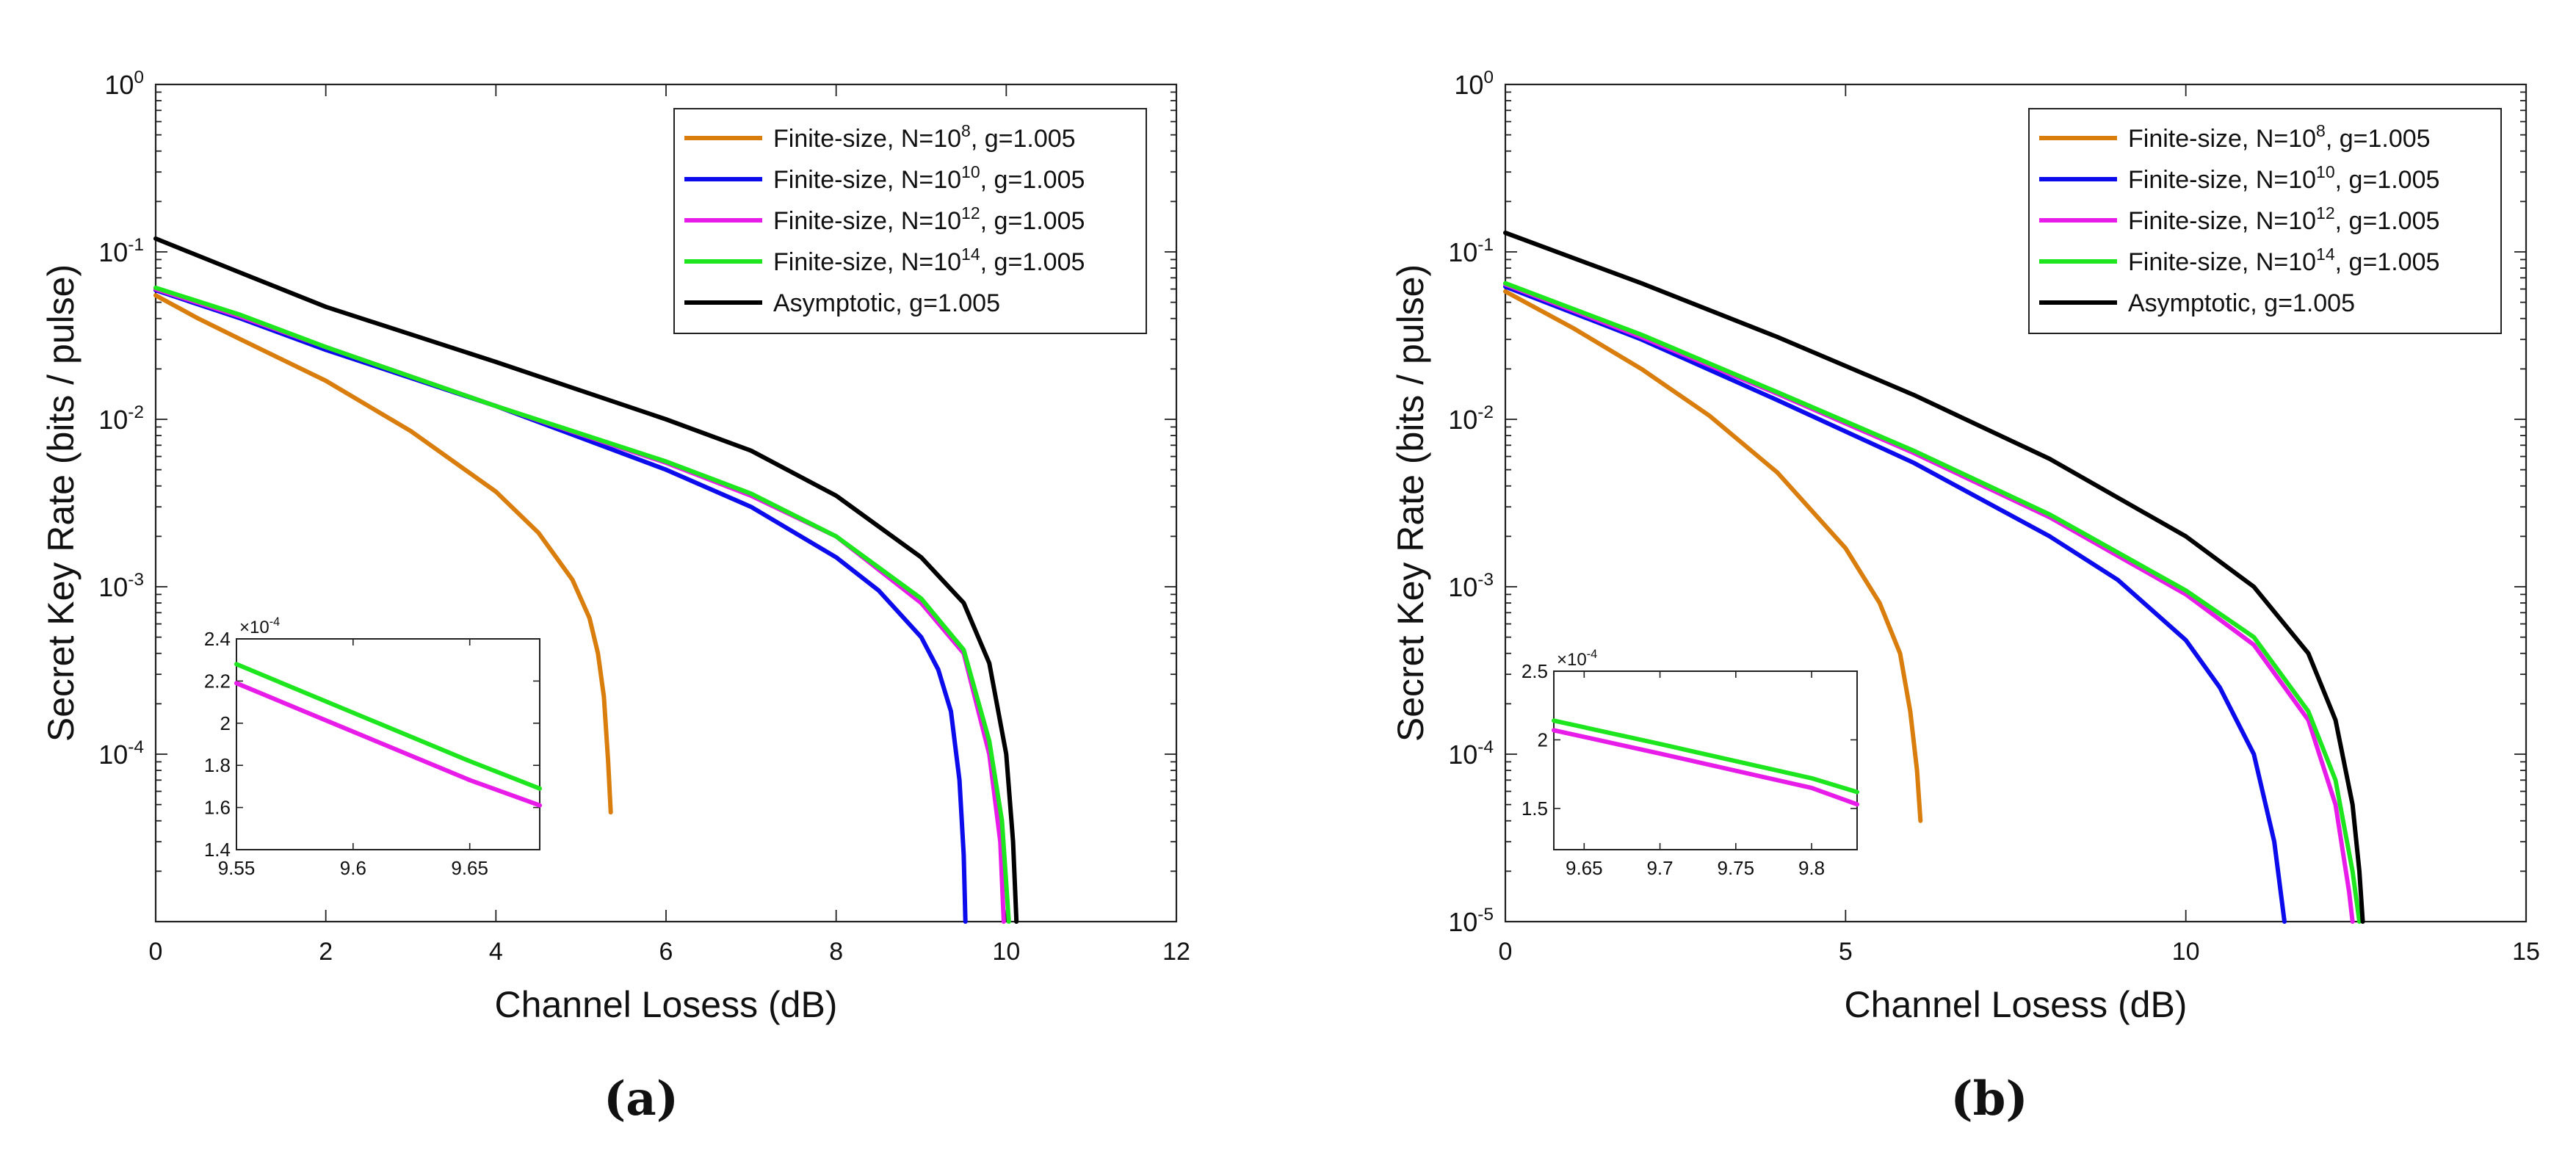  Describe the element at coordinates (1535, 809) in the screenshot. I see `inset-y-tick-label: 1.5` at that location.